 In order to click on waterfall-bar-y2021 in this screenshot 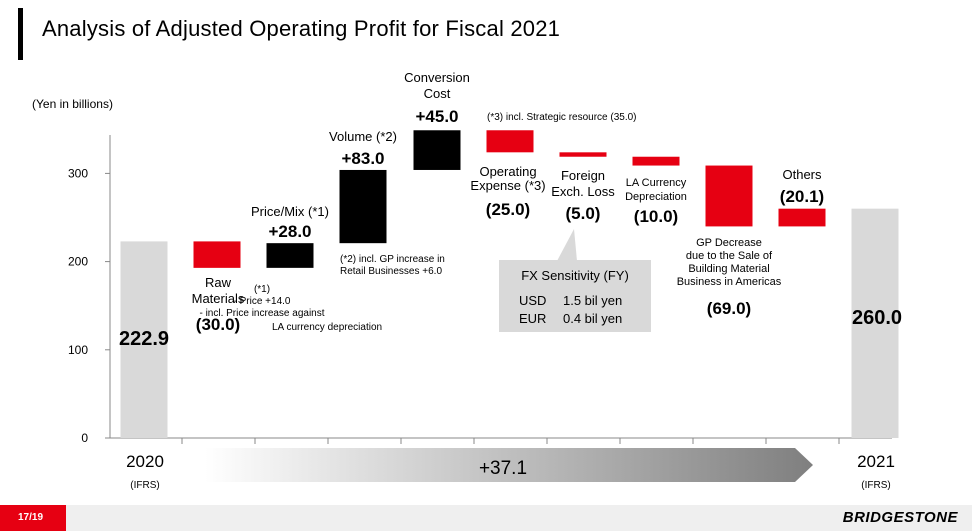, I will do `click(875, 323)`.